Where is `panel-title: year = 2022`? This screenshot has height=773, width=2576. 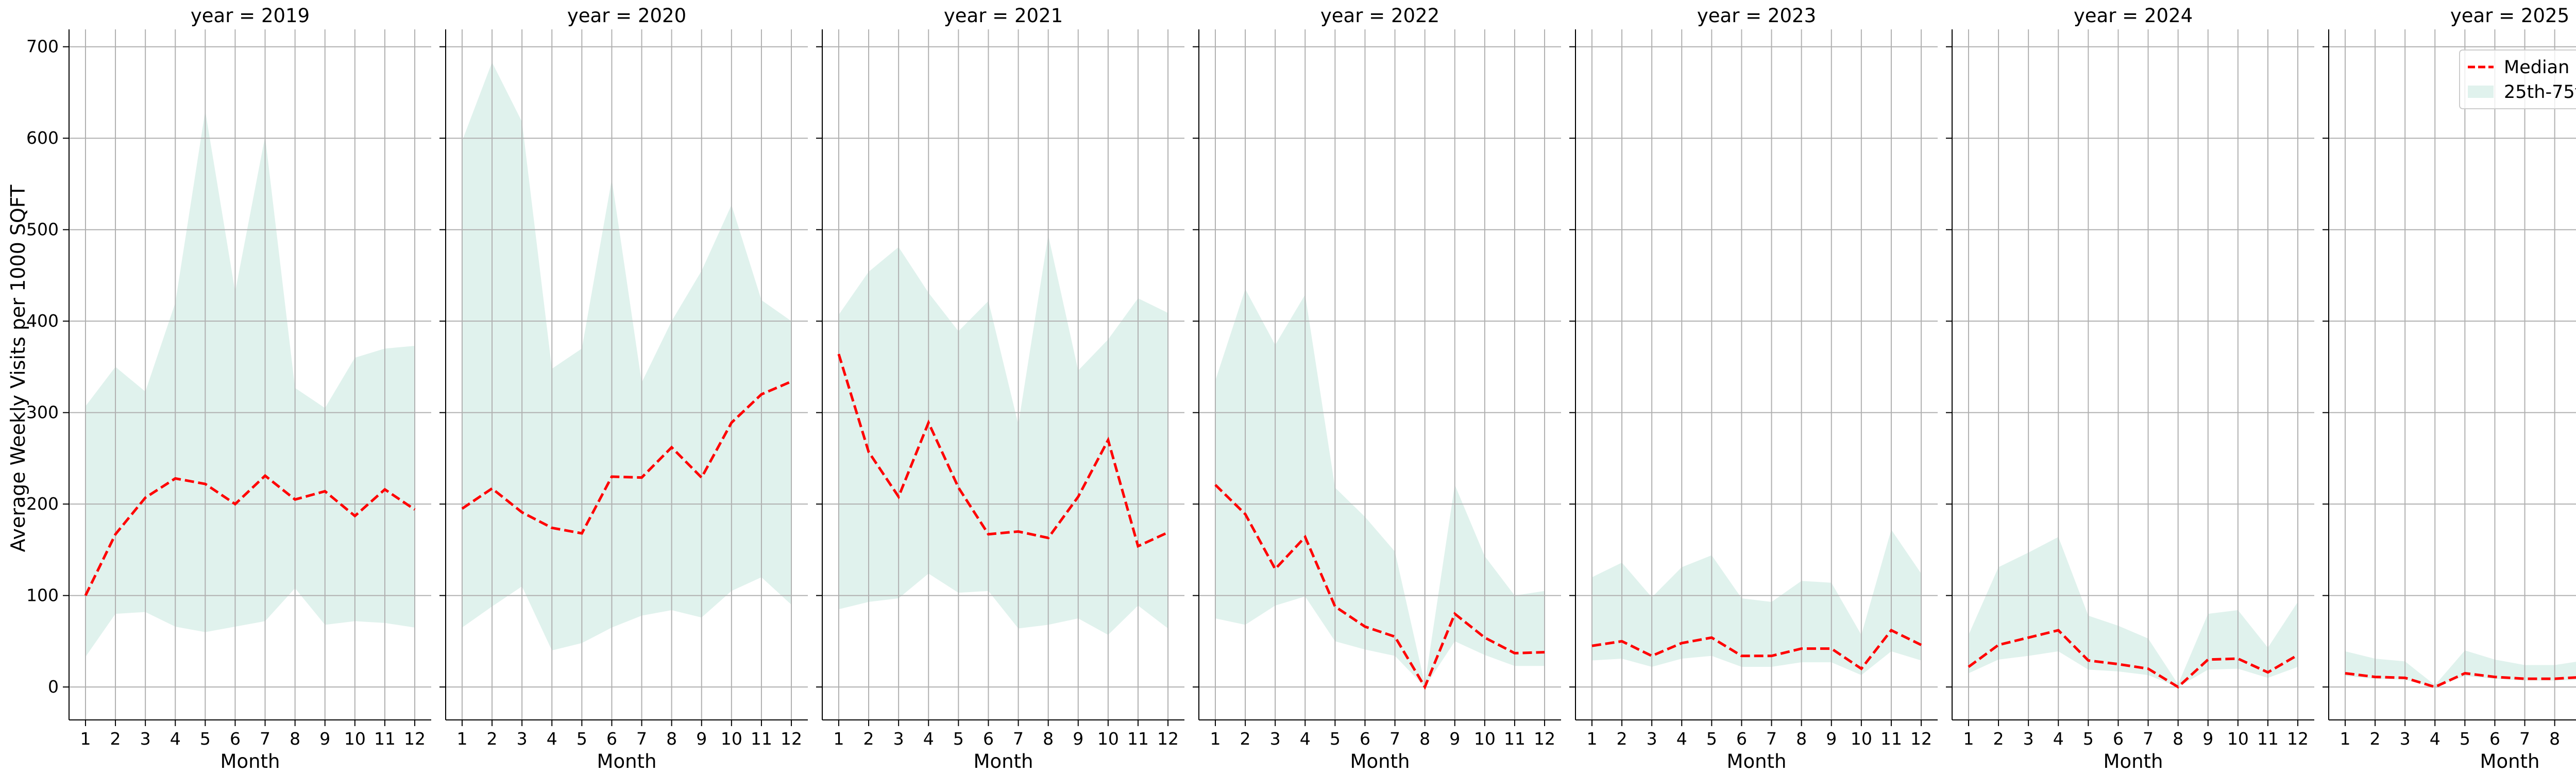
panel-title: year = 2022 is located at coordinates (1379, 16).